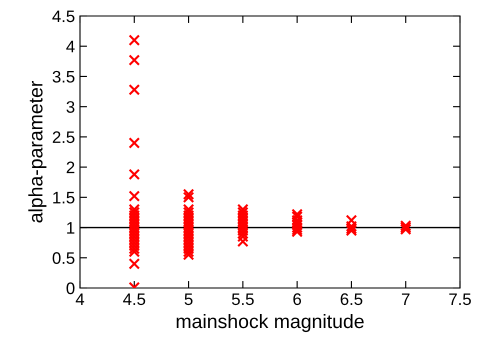  I want to click on x-tick-label: 5.5, so click(243, 299).